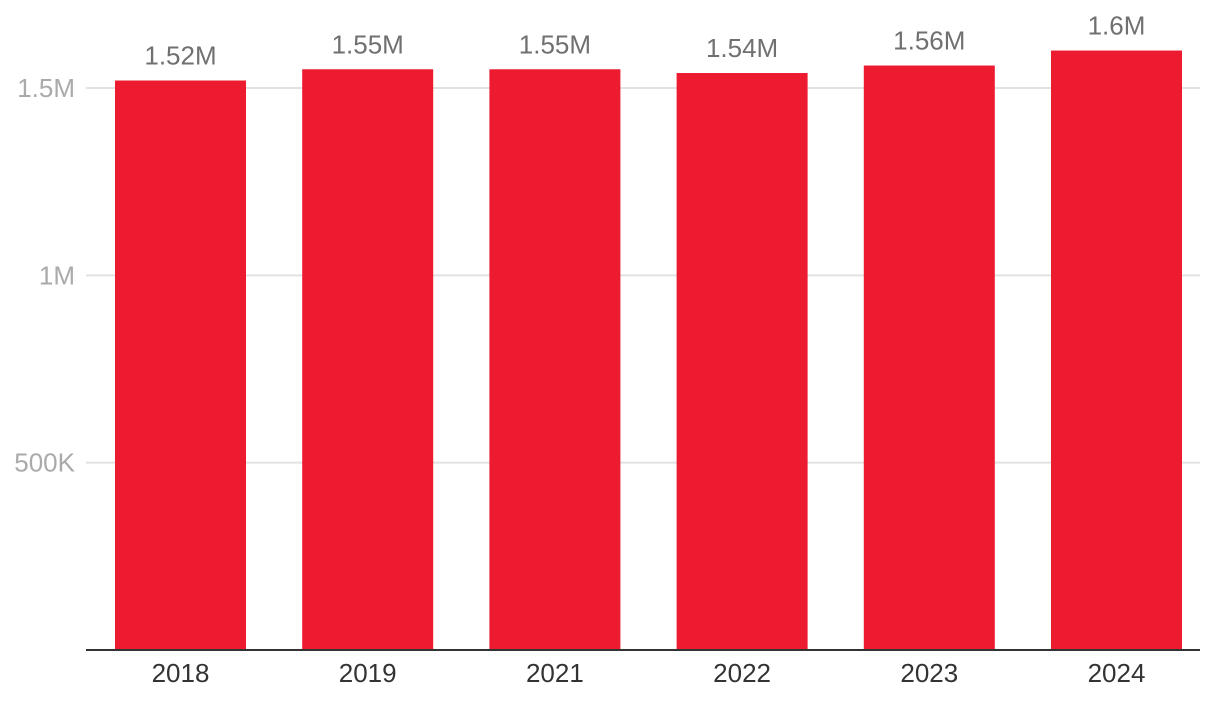  Describe the element at coordinates (555, 673) in the screenshot. I see `x-tick-label-2021: 2021` at that location.